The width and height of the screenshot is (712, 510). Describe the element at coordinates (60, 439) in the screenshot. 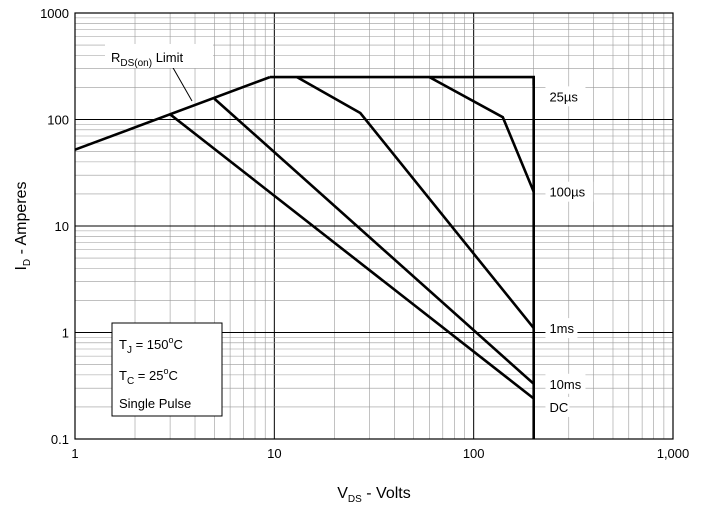

I see `y-tick-label: 0.1` at that location.